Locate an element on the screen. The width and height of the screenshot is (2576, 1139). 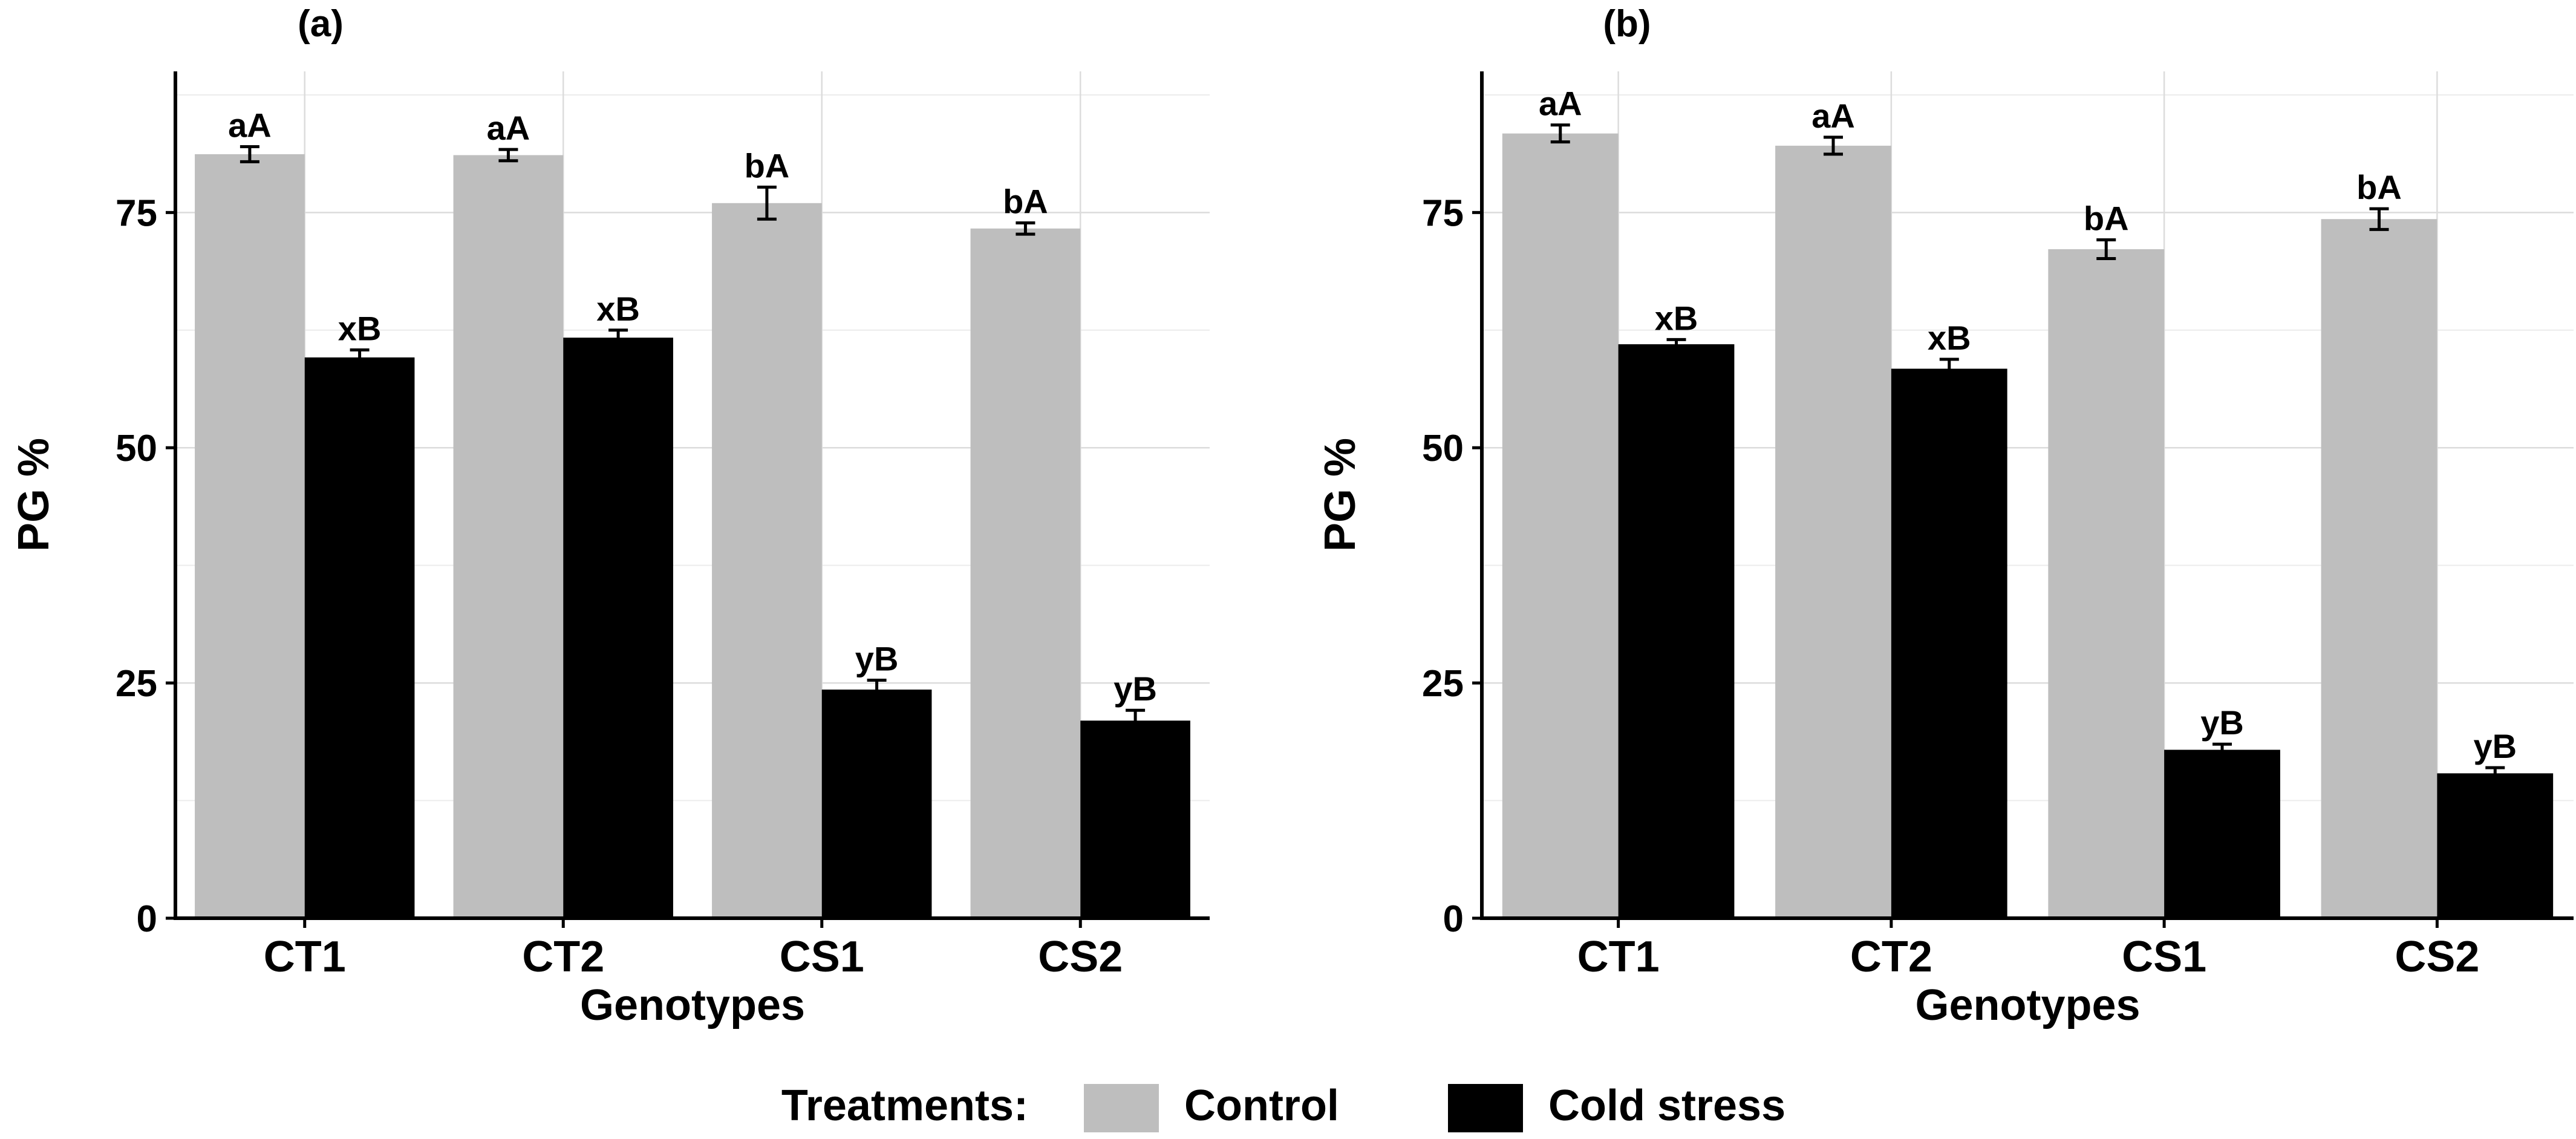
legend-title: Treatments: is located at coordinates (904, 1106).